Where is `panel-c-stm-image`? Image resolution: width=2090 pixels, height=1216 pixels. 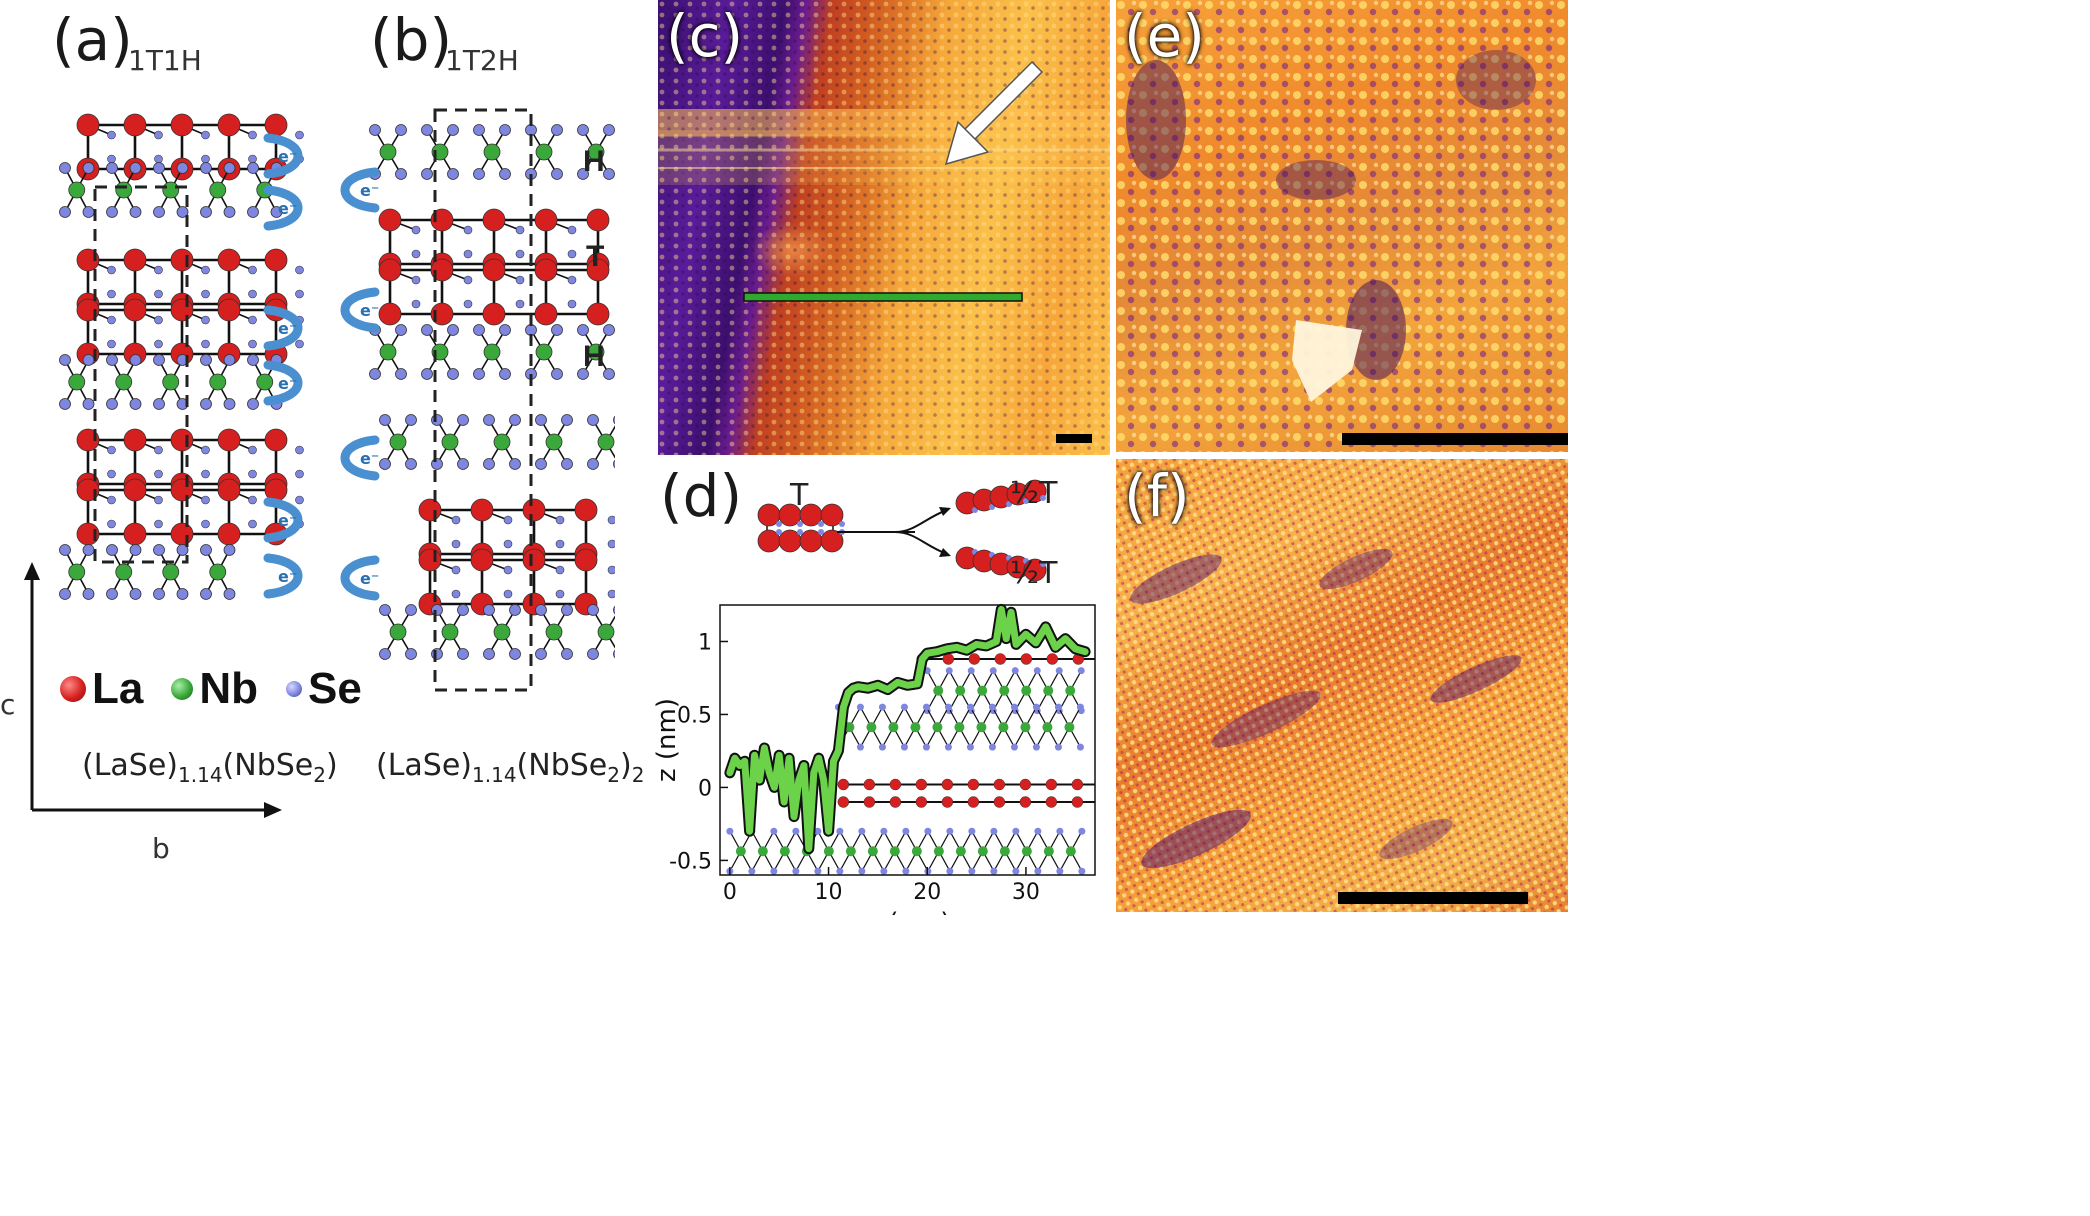 panel-c-stm-image is located at coordinates (884, 227).